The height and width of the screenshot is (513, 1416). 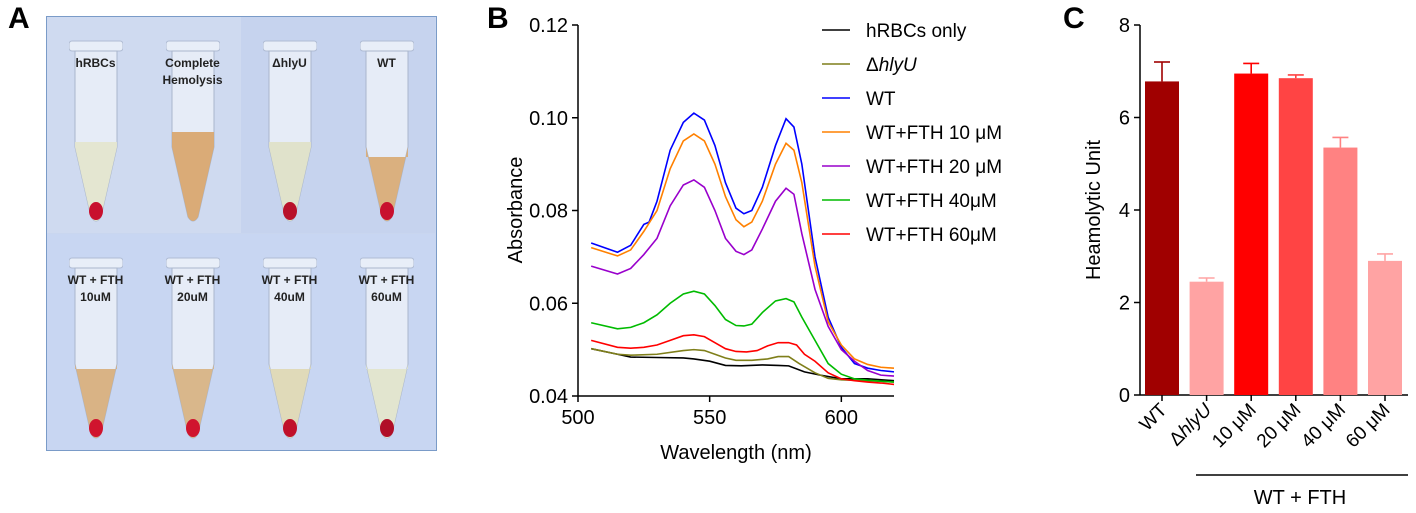 What do you see at coordinates (841, 418) in the screenshot?
I see `x-tick-label: 600` at bounding box center [841, 418].